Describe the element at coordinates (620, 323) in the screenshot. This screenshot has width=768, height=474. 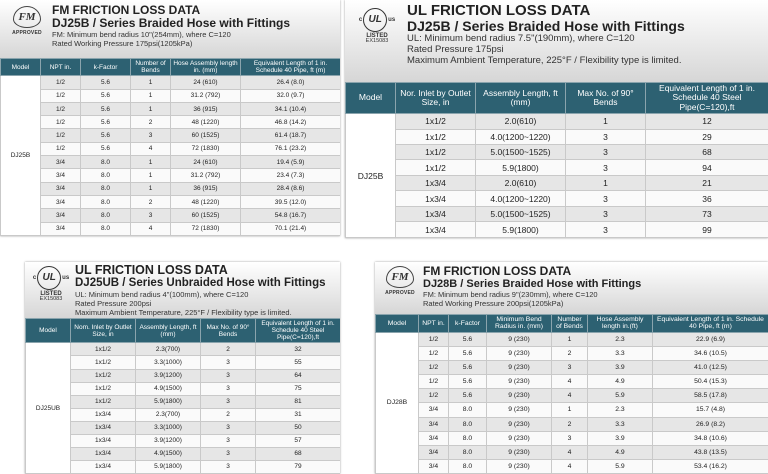
I see `column-header: Hose Assembly length in.(ft)` at that location.